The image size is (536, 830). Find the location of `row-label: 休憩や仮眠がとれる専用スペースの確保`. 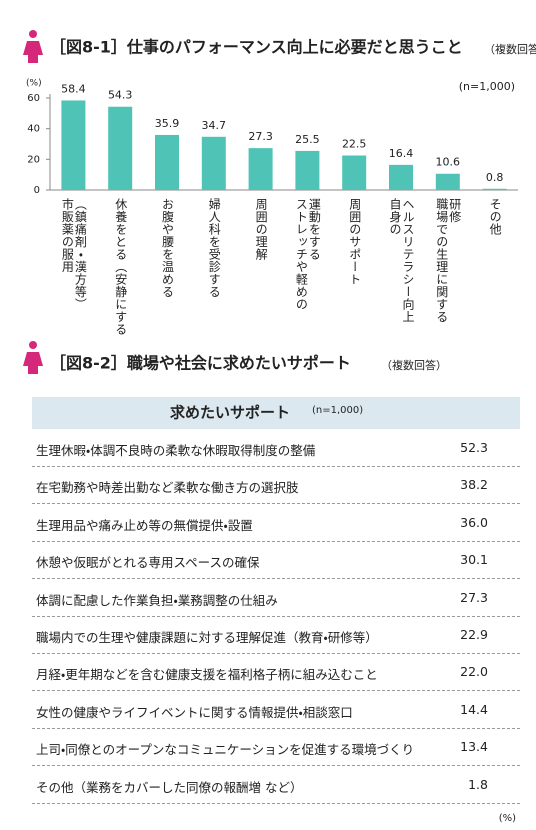

row-label: 休憩や仮眠がとれる専用スペースの確保 is located at coordinates (148, 563).